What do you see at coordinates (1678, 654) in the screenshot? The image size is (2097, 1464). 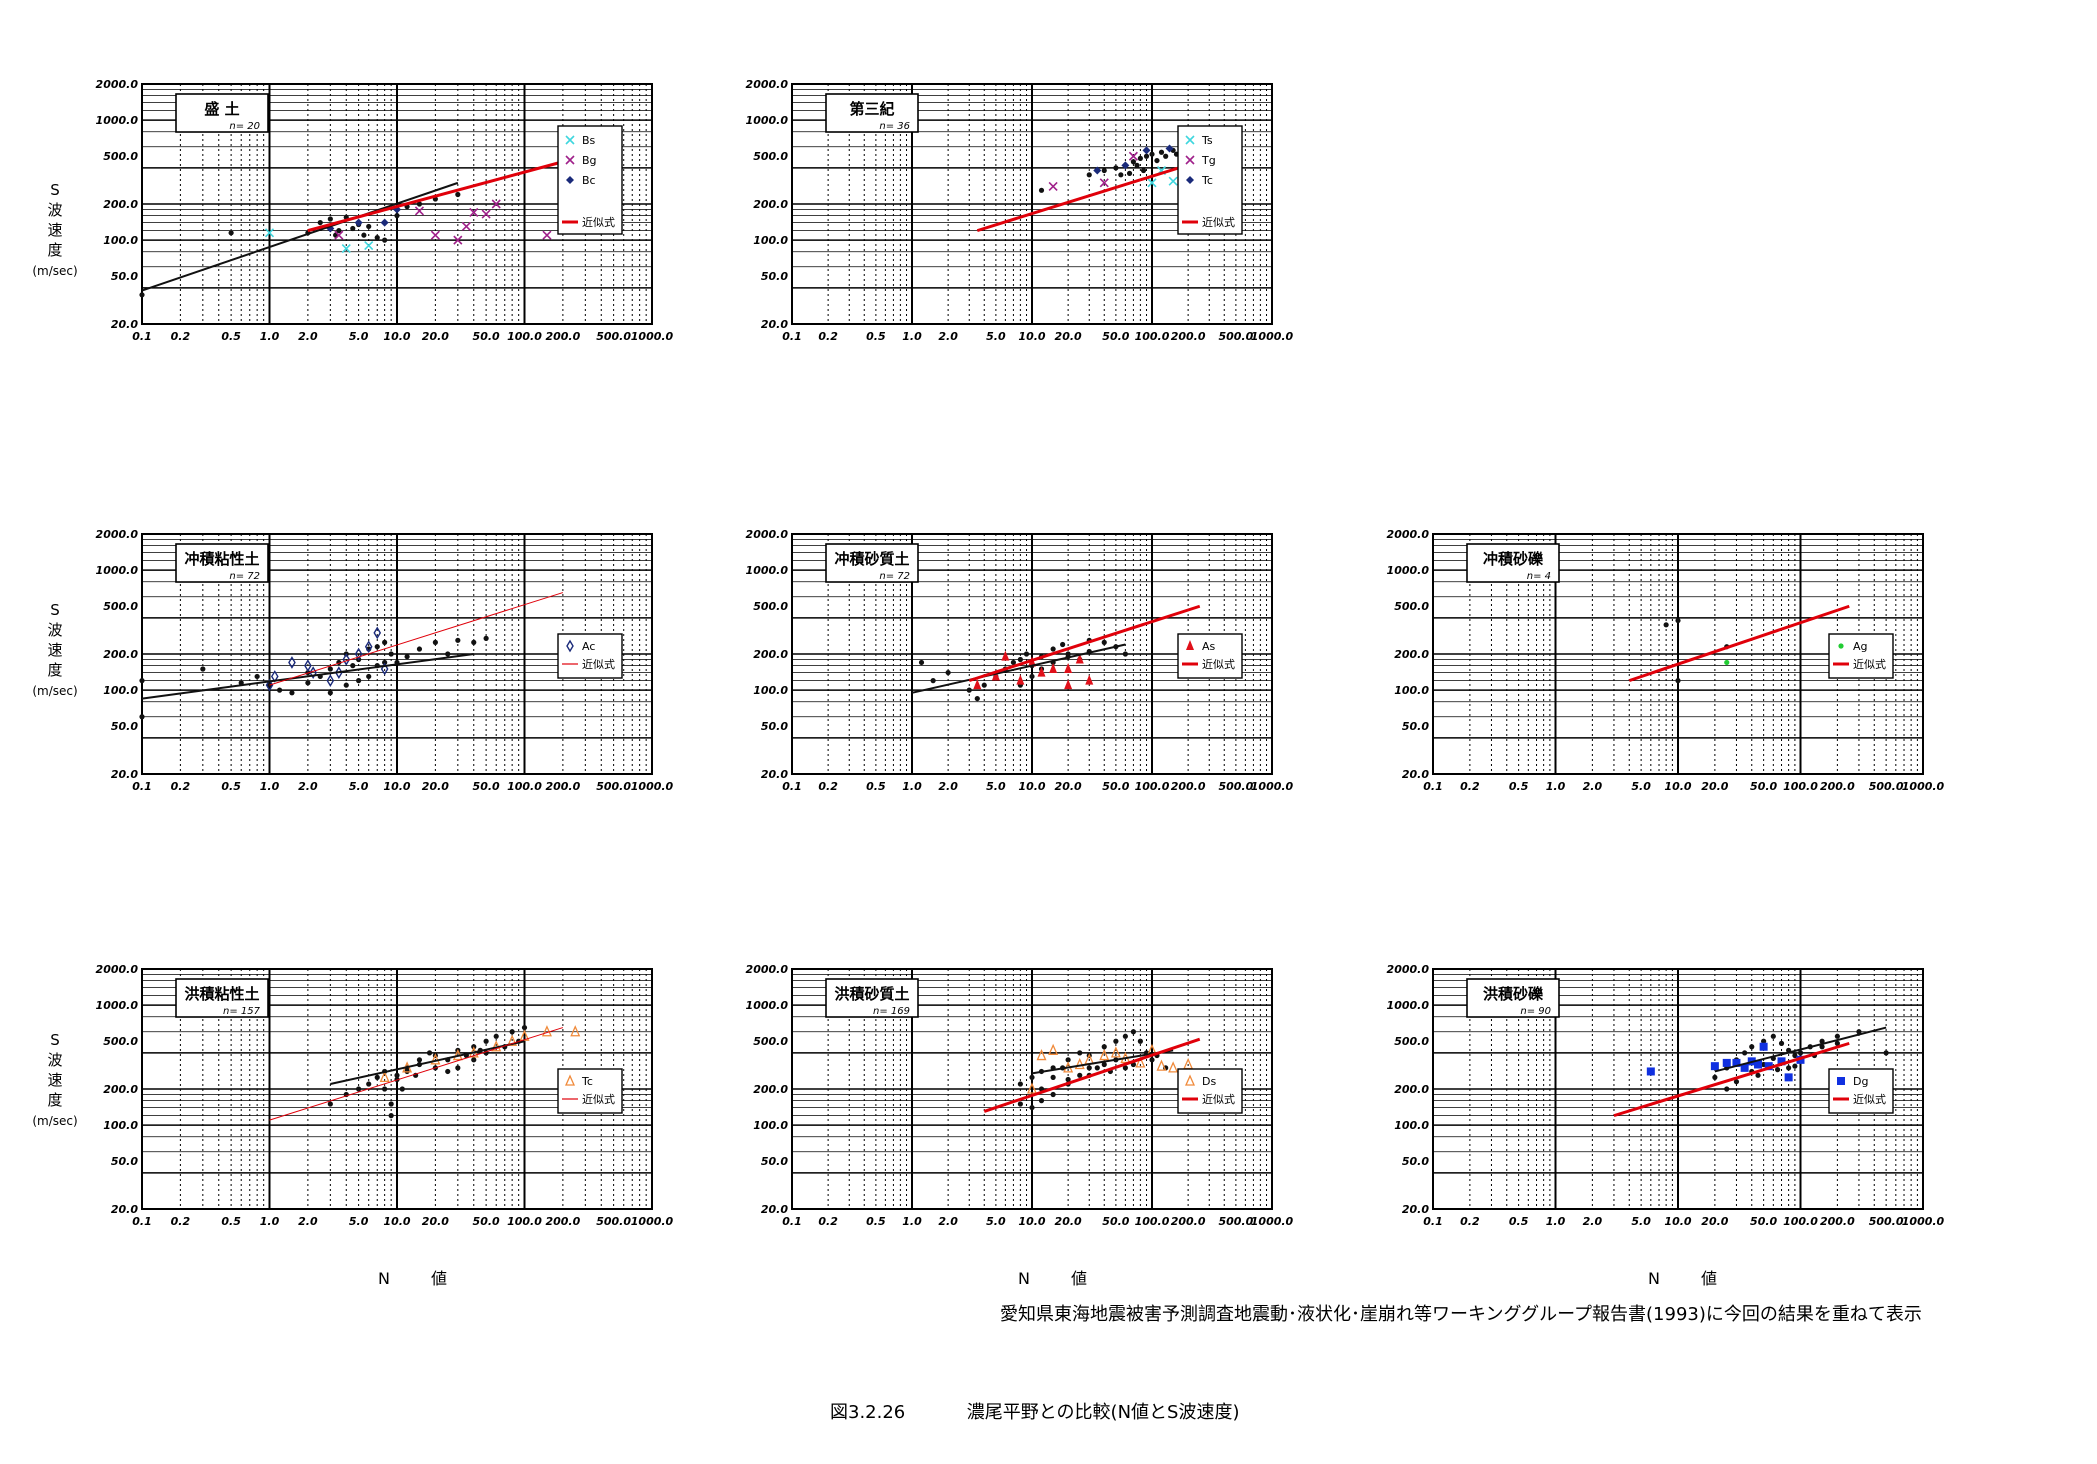 I see `grid` at bounding box center [1678, 654].